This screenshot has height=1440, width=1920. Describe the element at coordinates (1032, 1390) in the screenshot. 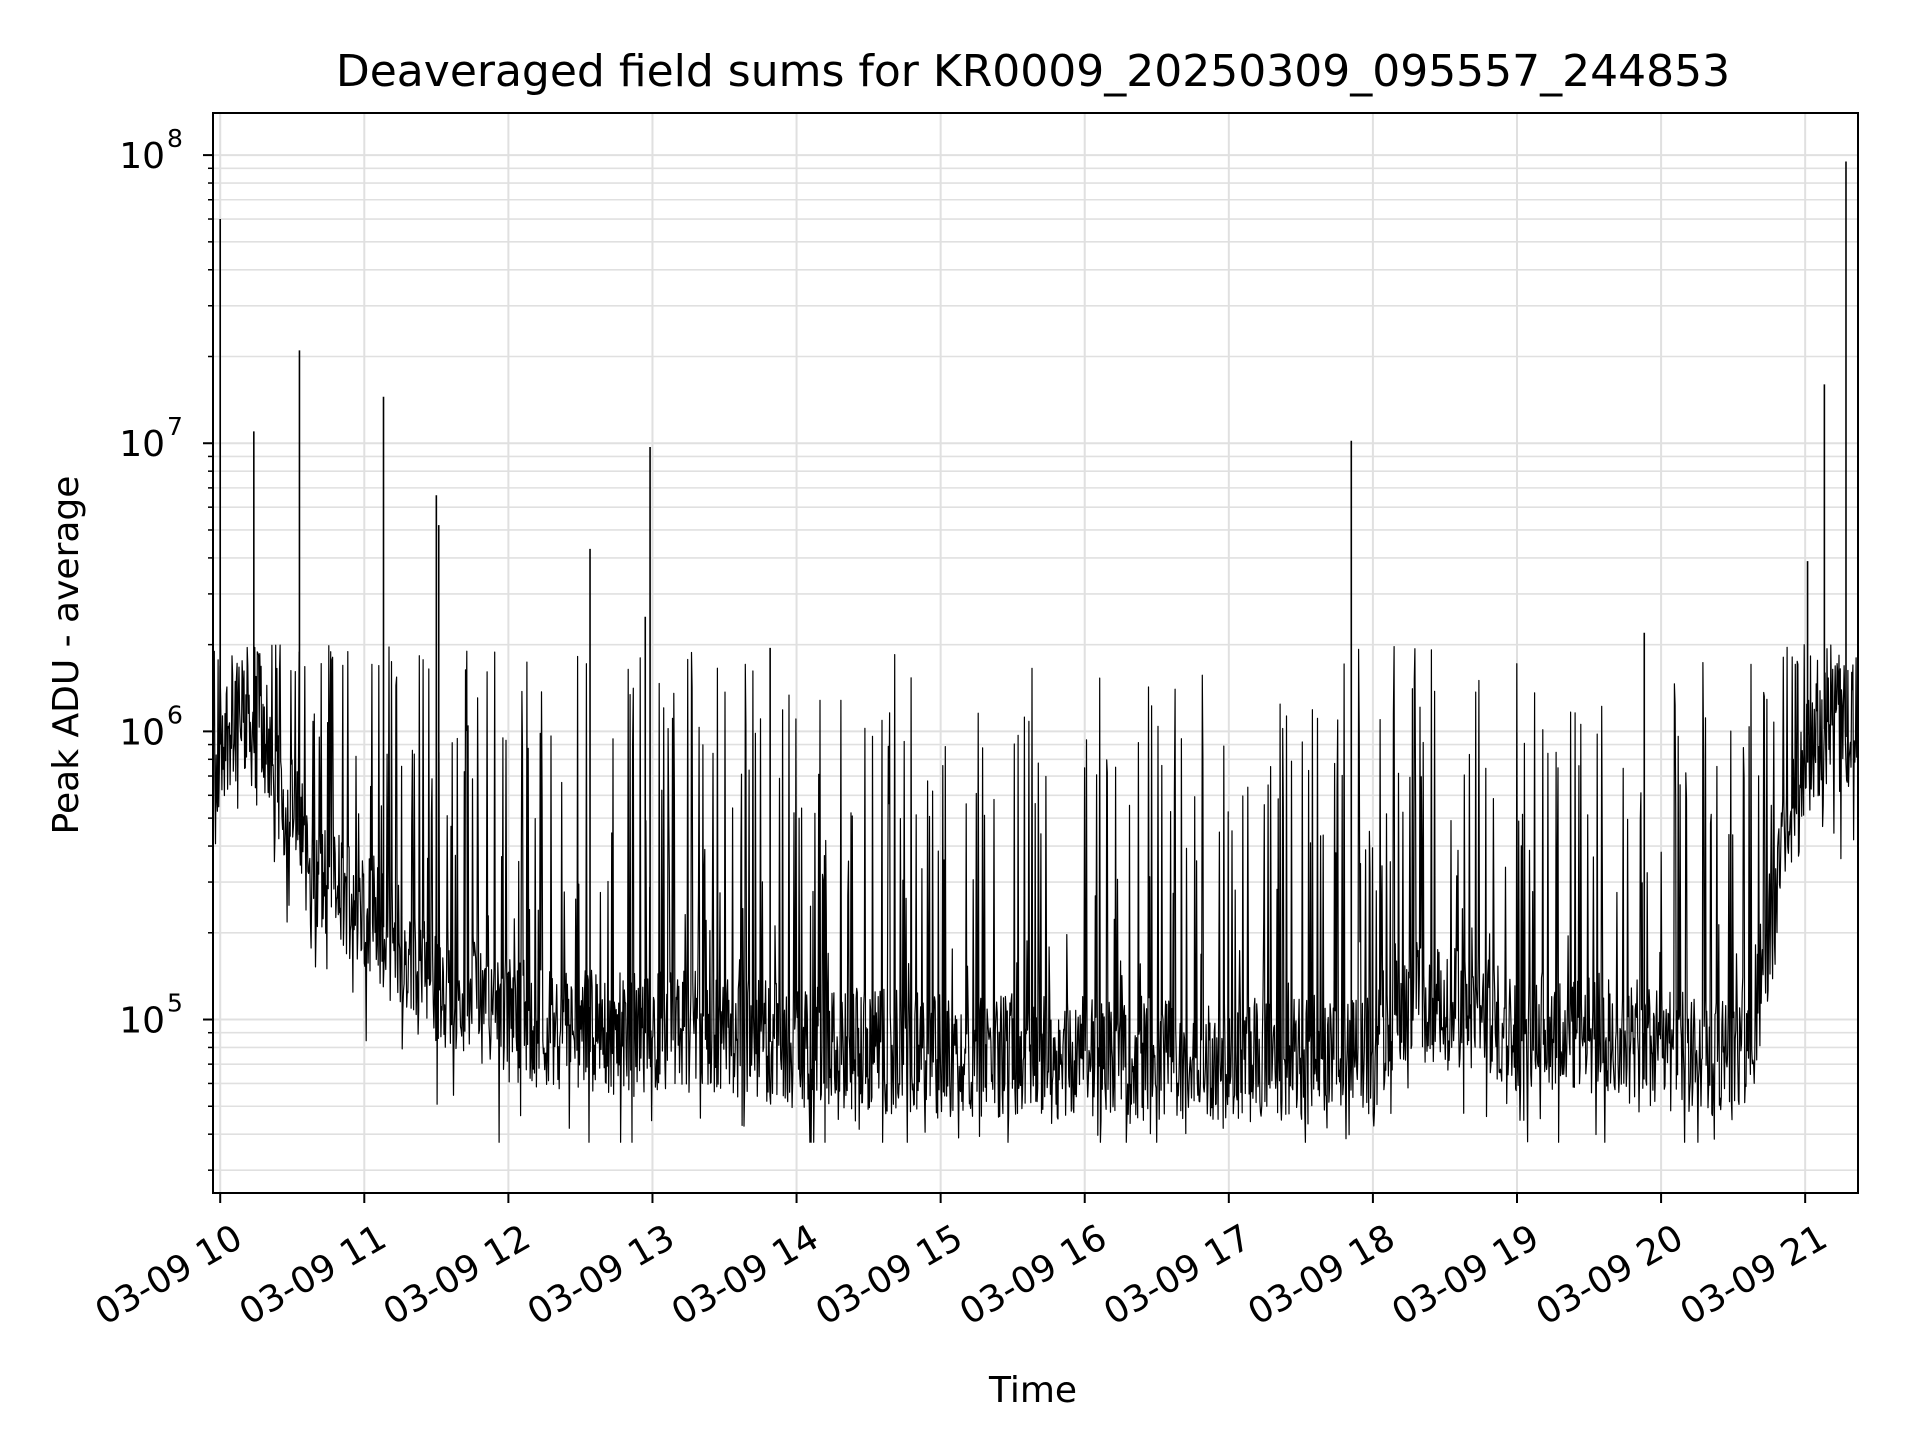

I see `x-axis-label: Time` at that location.